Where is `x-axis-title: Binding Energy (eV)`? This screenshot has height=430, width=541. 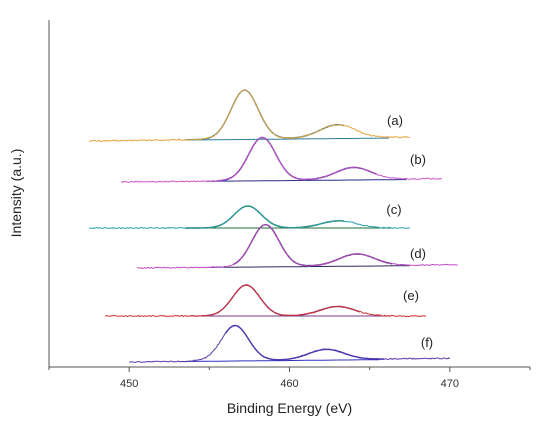 x-axis-title: Binding Energy (eV) is located at coordinates (289, 408).